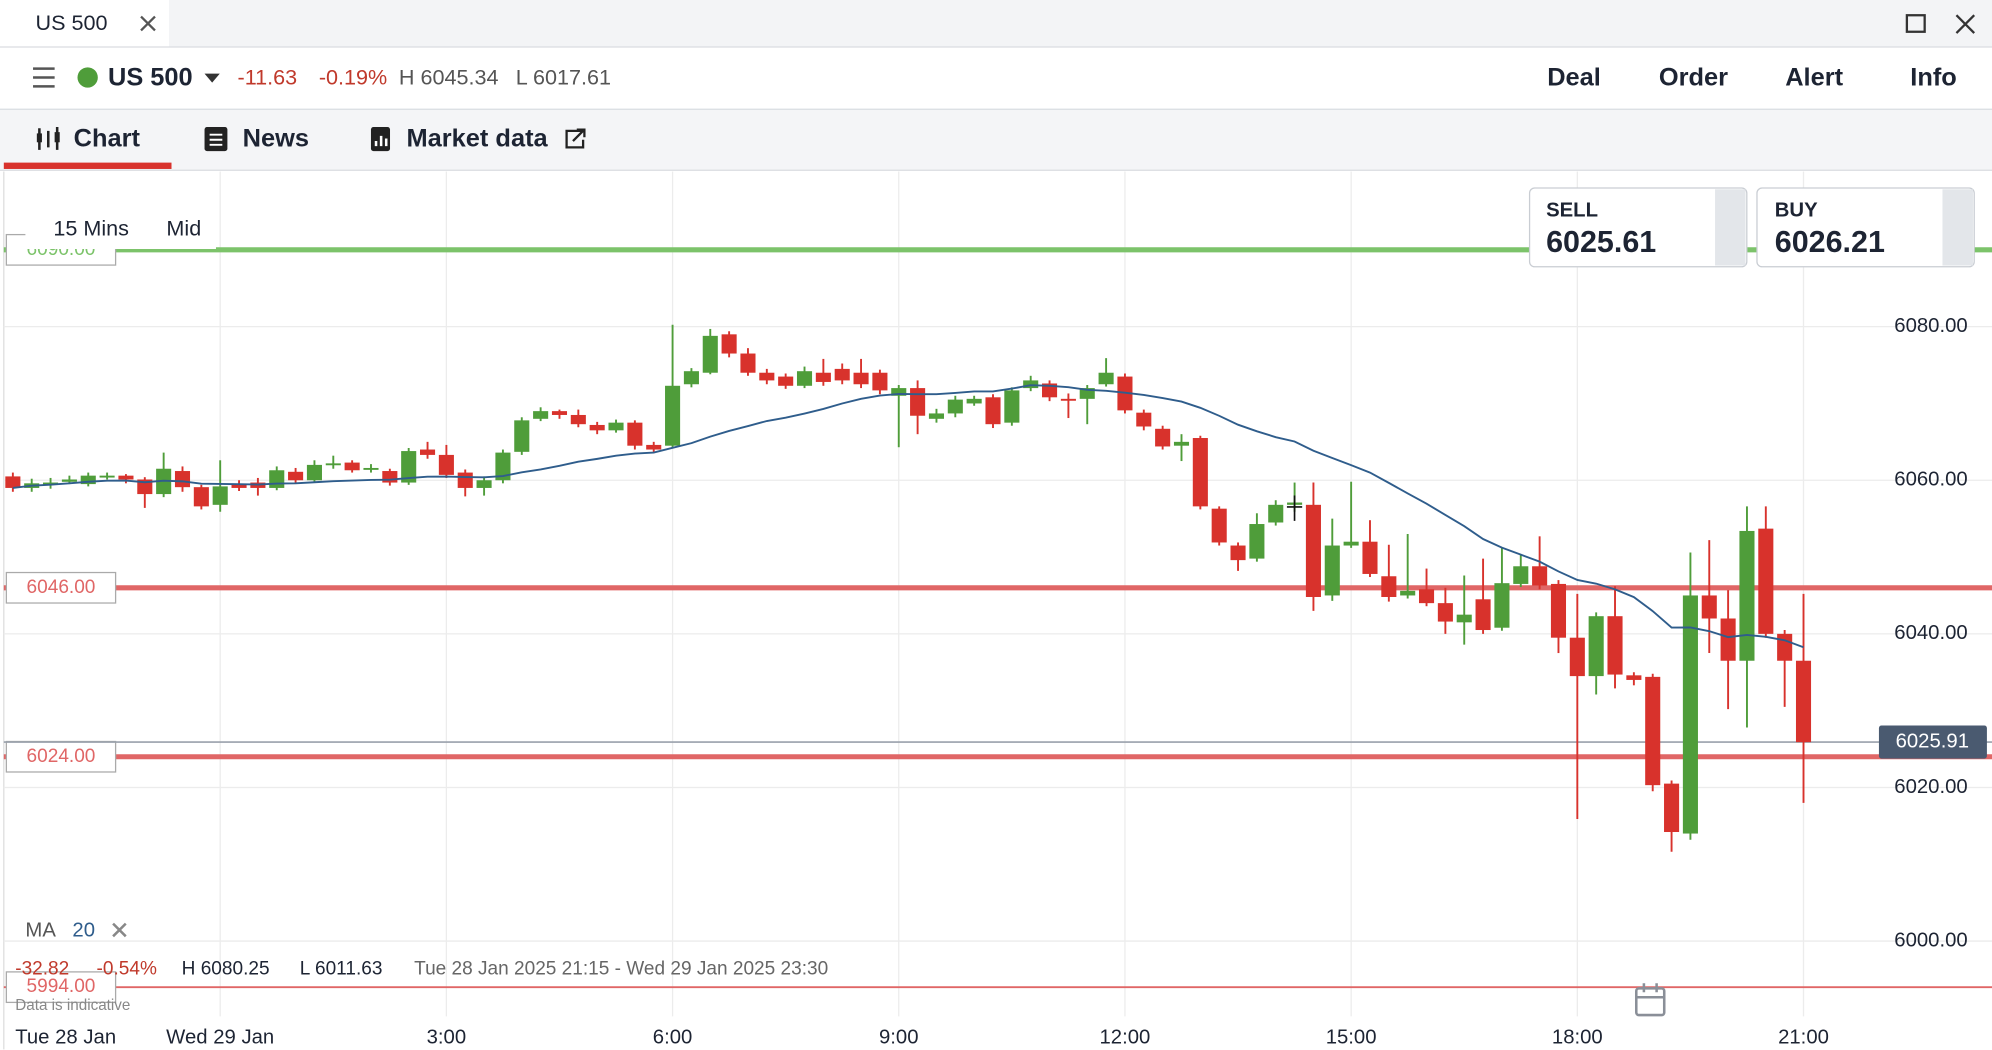 The width and height of the screenshot is (1992, 1050). I want to click on buy-button-edge, so click(1957, 227).